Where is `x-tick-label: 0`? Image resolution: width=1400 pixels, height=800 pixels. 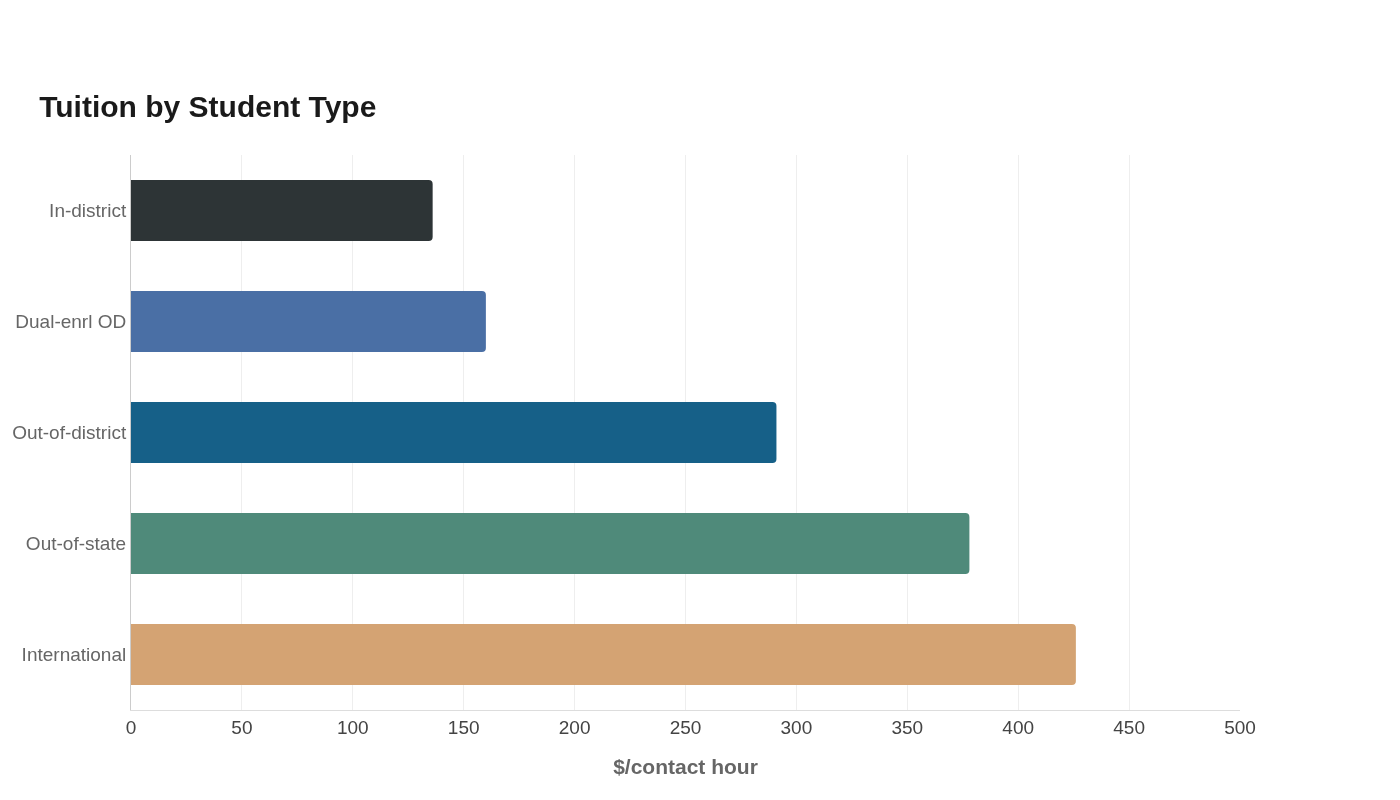
x-tick-label: 0 is located at coordinates (131, 727).